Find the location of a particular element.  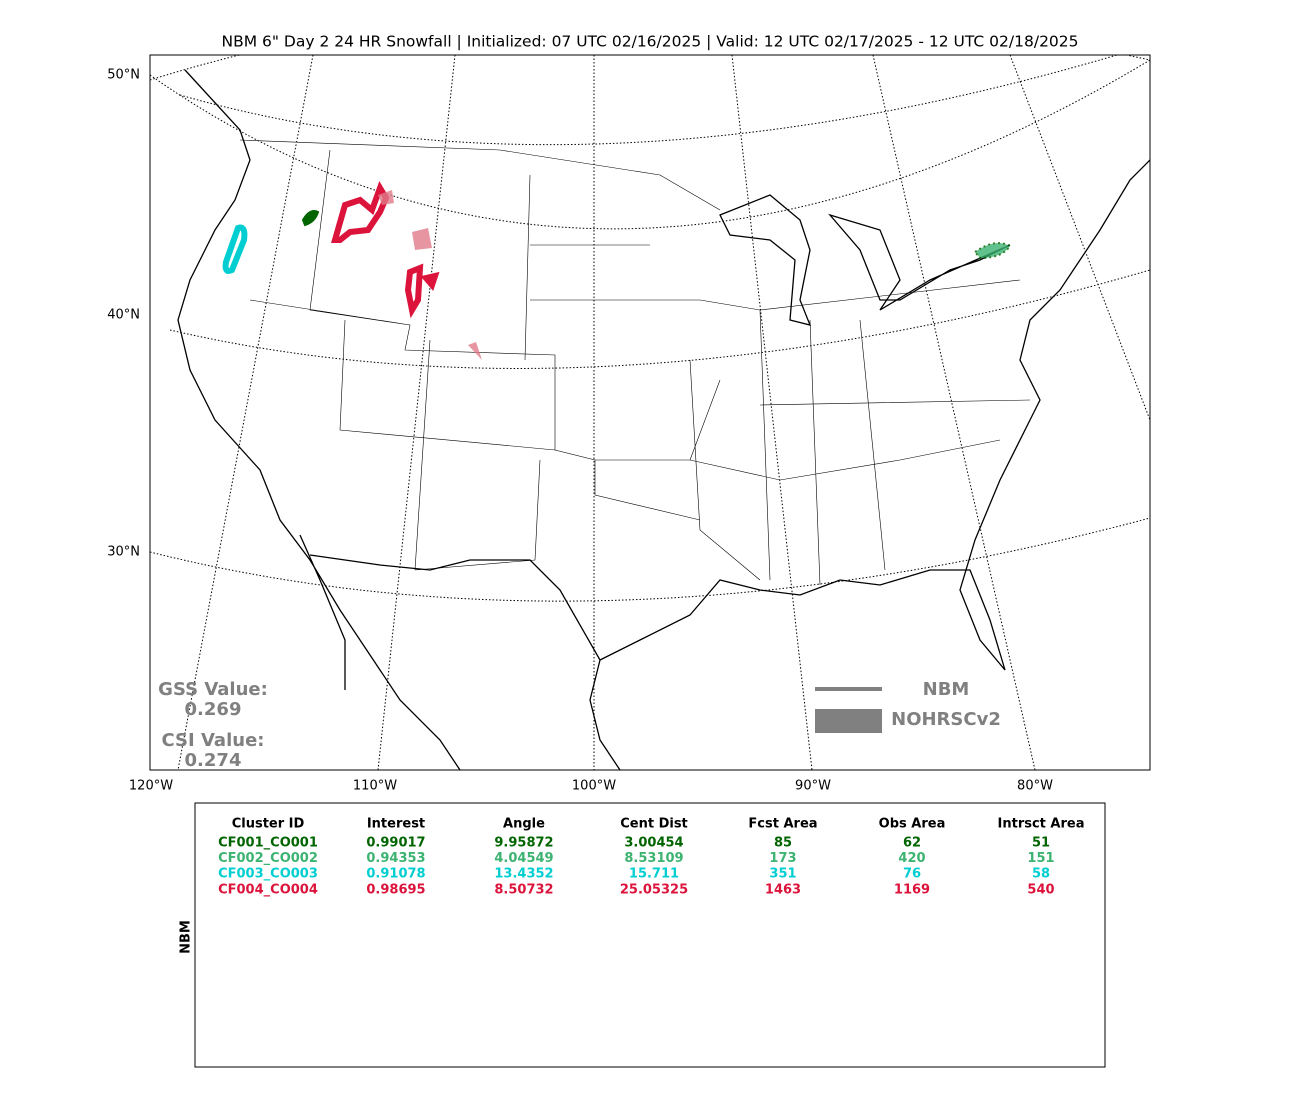

table-cell: 0.99017 is located at coordinates (395, 843).